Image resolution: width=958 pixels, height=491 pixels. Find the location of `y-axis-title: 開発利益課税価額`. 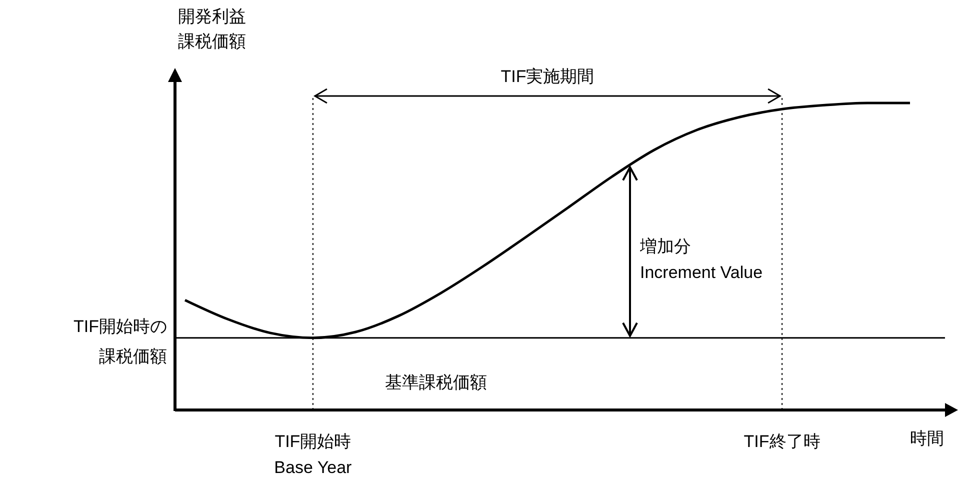

y-axis-title: 開発利益課税価額 is located at coordinates (212, 29).